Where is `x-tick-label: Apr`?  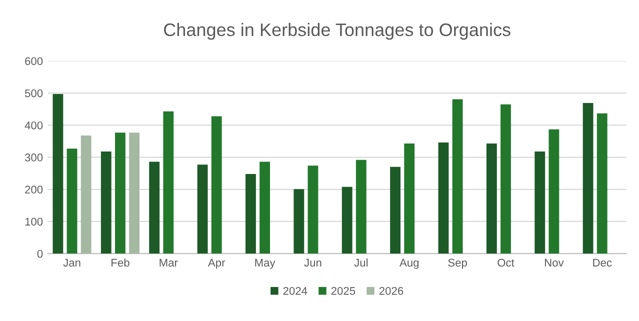
x-tick-label: Apr is located at coordinates (217, 263).